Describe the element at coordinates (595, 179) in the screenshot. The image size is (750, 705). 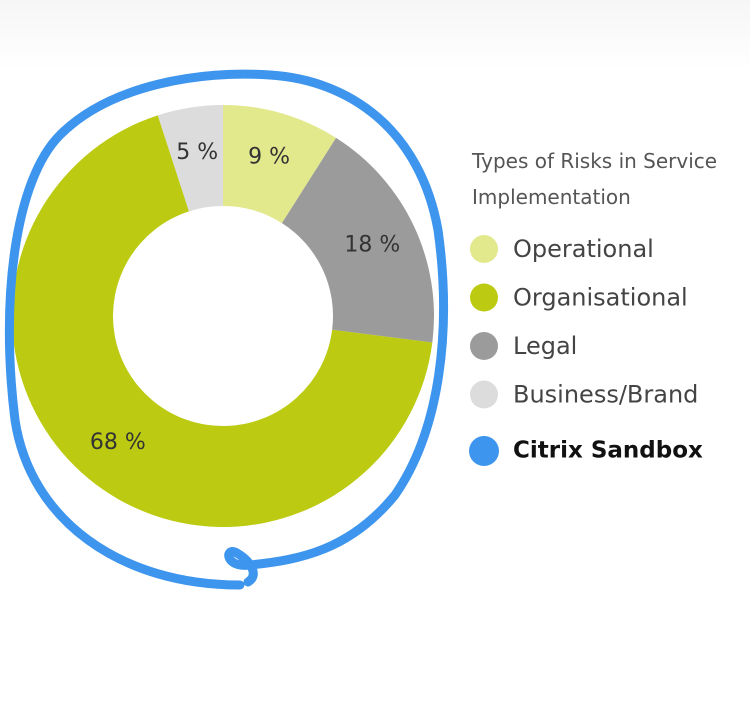
I see `legend-title: Types of Risks in Service Implementation` at that location.